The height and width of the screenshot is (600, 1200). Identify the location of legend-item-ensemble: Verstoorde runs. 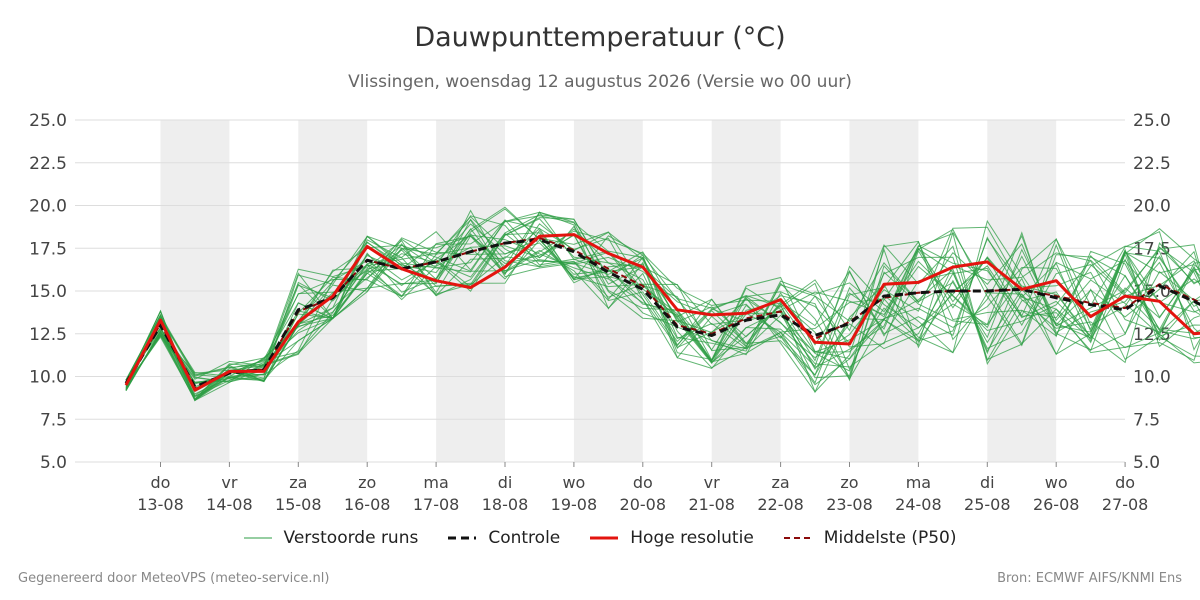
(331, 538).